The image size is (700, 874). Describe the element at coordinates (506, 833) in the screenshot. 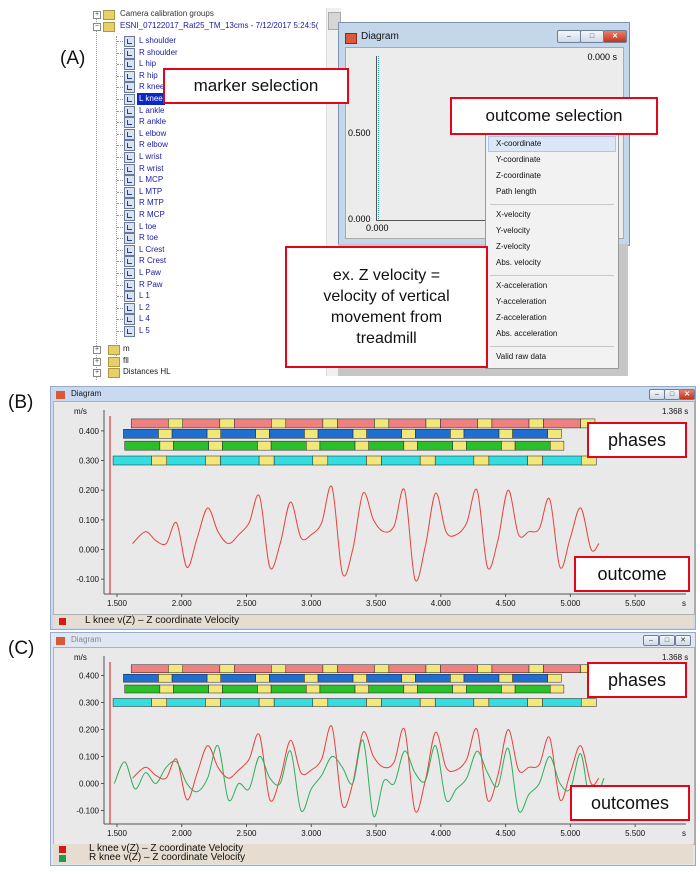

I see `x-tick-label: 4.500` at that location.